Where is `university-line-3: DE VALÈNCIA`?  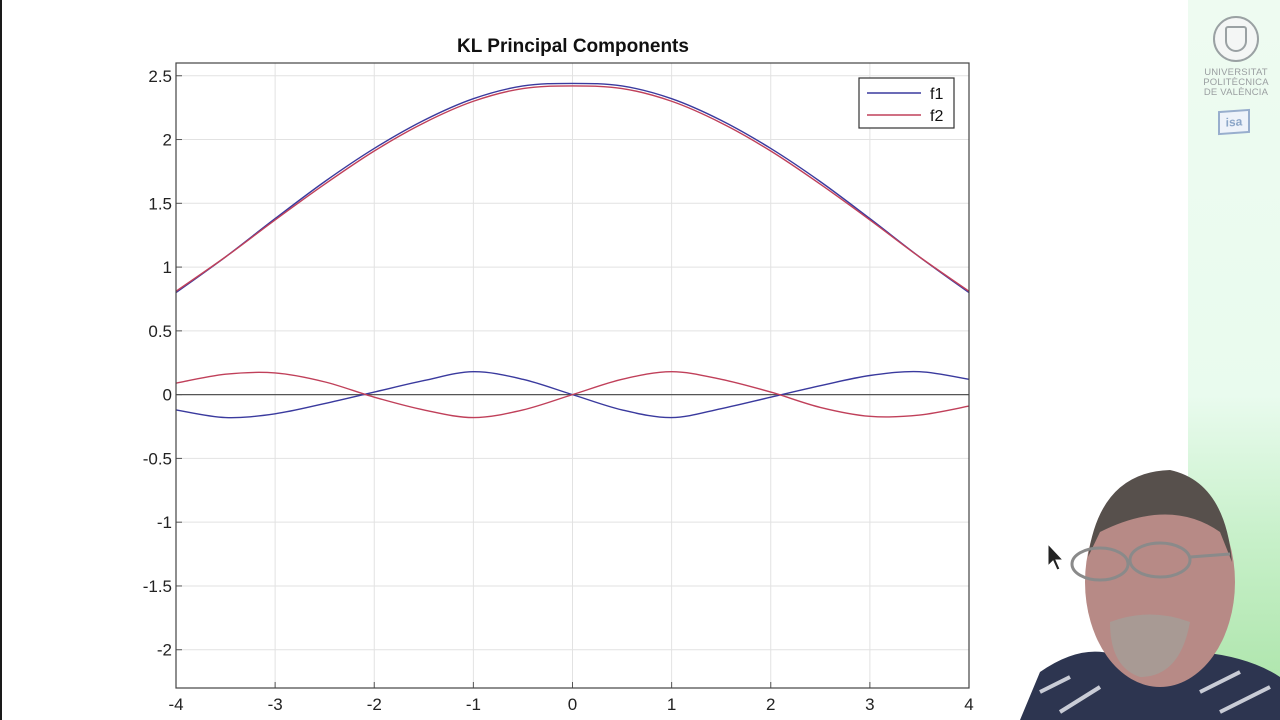 university-line-3: DE VALÈNCIA is located at coordinates (1236, 92).